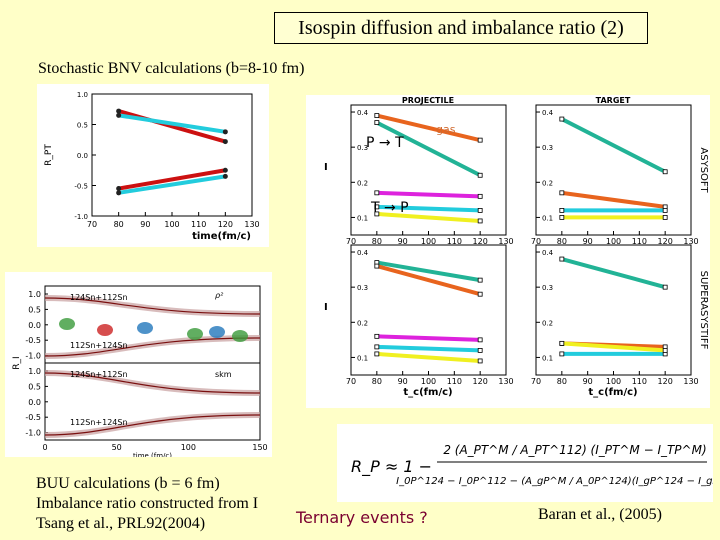 The image size is (720, 540). Describe the element at coordinates (219, 295) in the screenshot. I see `buu-tag-top: ρ²` at that location.